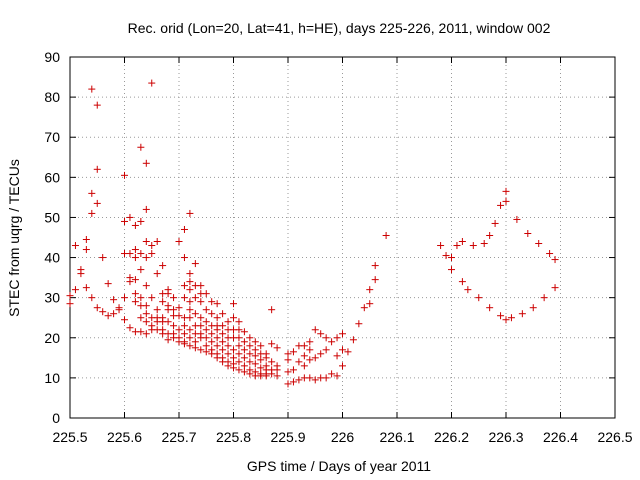 The height and width of the screenshot is (480, 640). Describe the element at coordinates (52, 137) in the screenshot. I see `y-tick-label: 70` at that location.